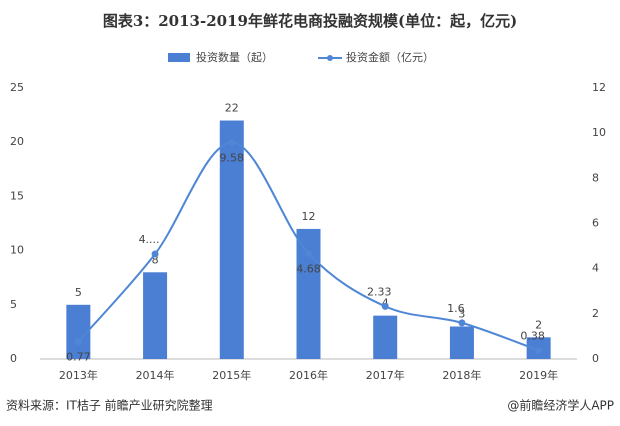 Image resolution: width=620 pixels, height=426 pixels. What do you see at coordinates (308, 268) in the screenshot?
I see `line-value-label: 4.68` at bounding box center [308, 268].